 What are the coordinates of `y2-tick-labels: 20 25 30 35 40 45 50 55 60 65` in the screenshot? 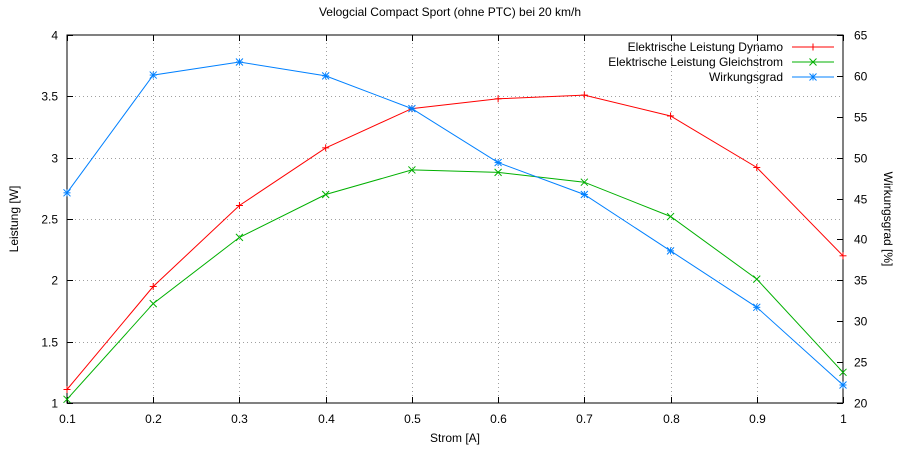 It's located at (861, 220).